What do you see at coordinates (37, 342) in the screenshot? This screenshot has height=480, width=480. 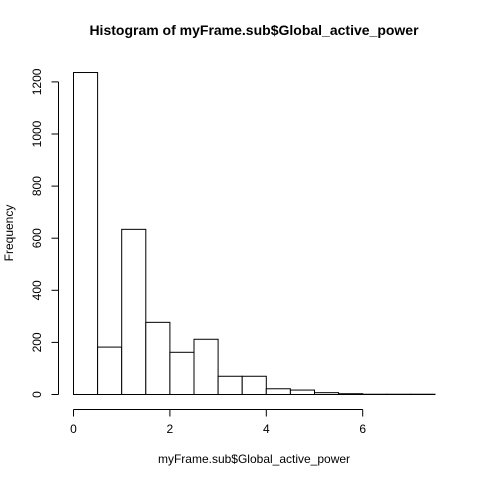 I see `y-tick-label-1: 200` at bounding box center [37, 342].